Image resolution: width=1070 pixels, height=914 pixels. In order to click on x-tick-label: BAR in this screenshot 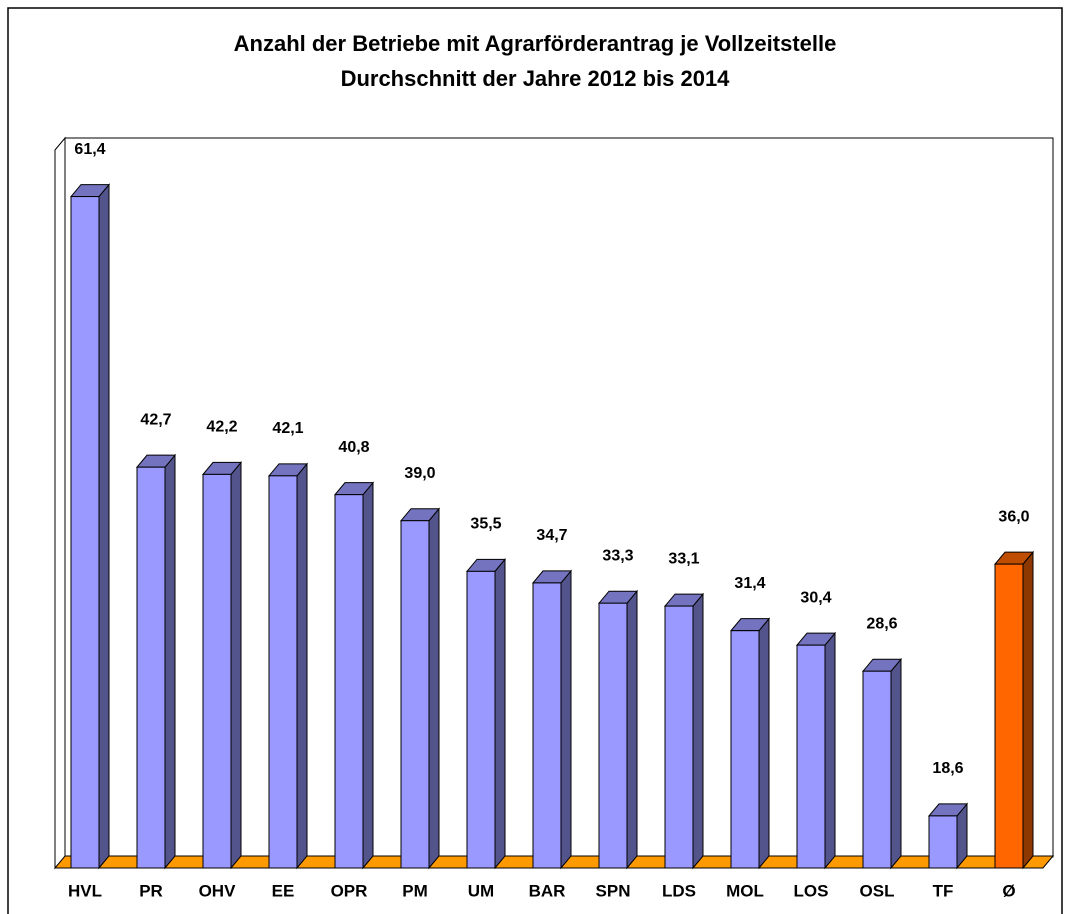, I will do `click(547, 890)`.